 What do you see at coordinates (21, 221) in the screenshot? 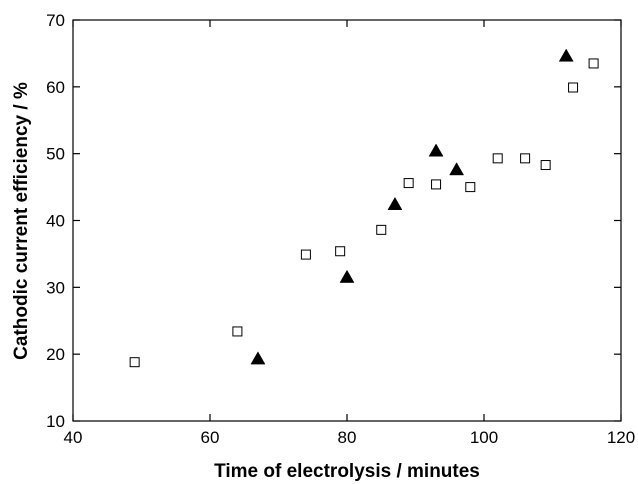
I see `y-axis-title: Cathodic current efficiency / %` at bounding box center [21, 221].